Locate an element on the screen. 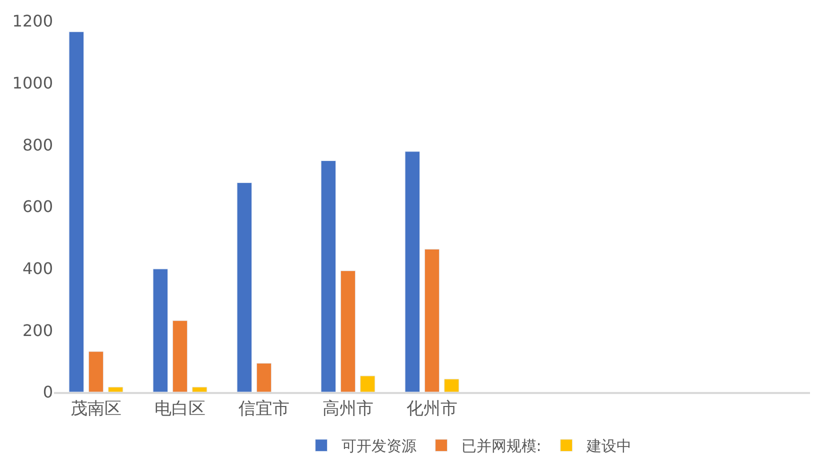 Image resolution: width=822 pixels, height=474 pixels. x-tick-label: 茂南区 is located at coordinates (96, 409).